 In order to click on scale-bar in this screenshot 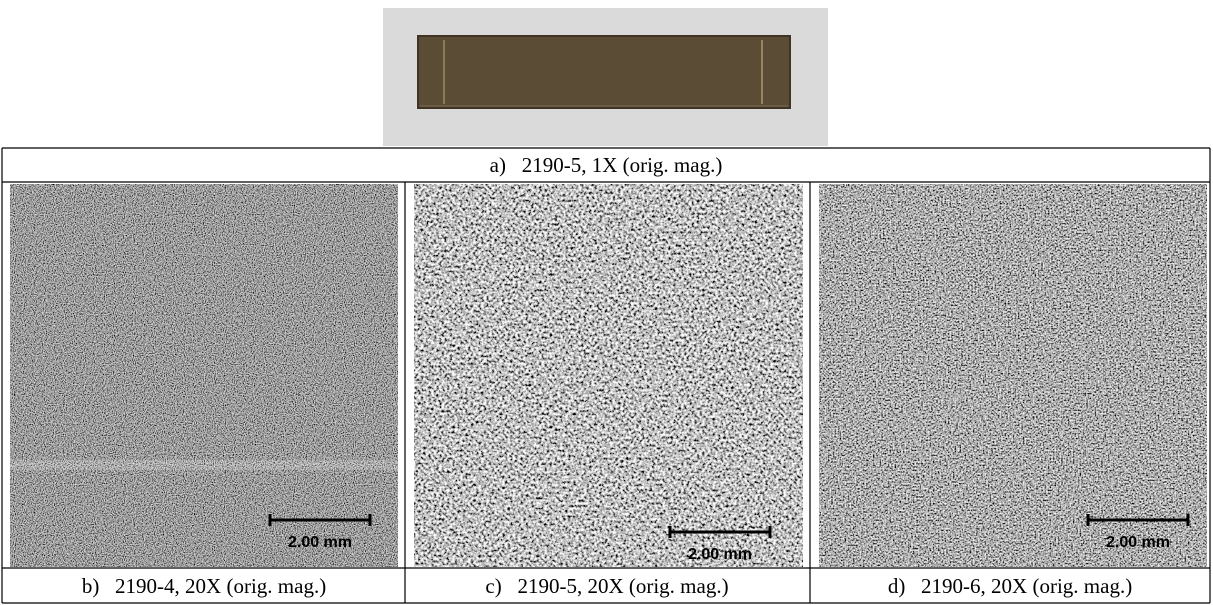, I will do `click(729, 526)`.